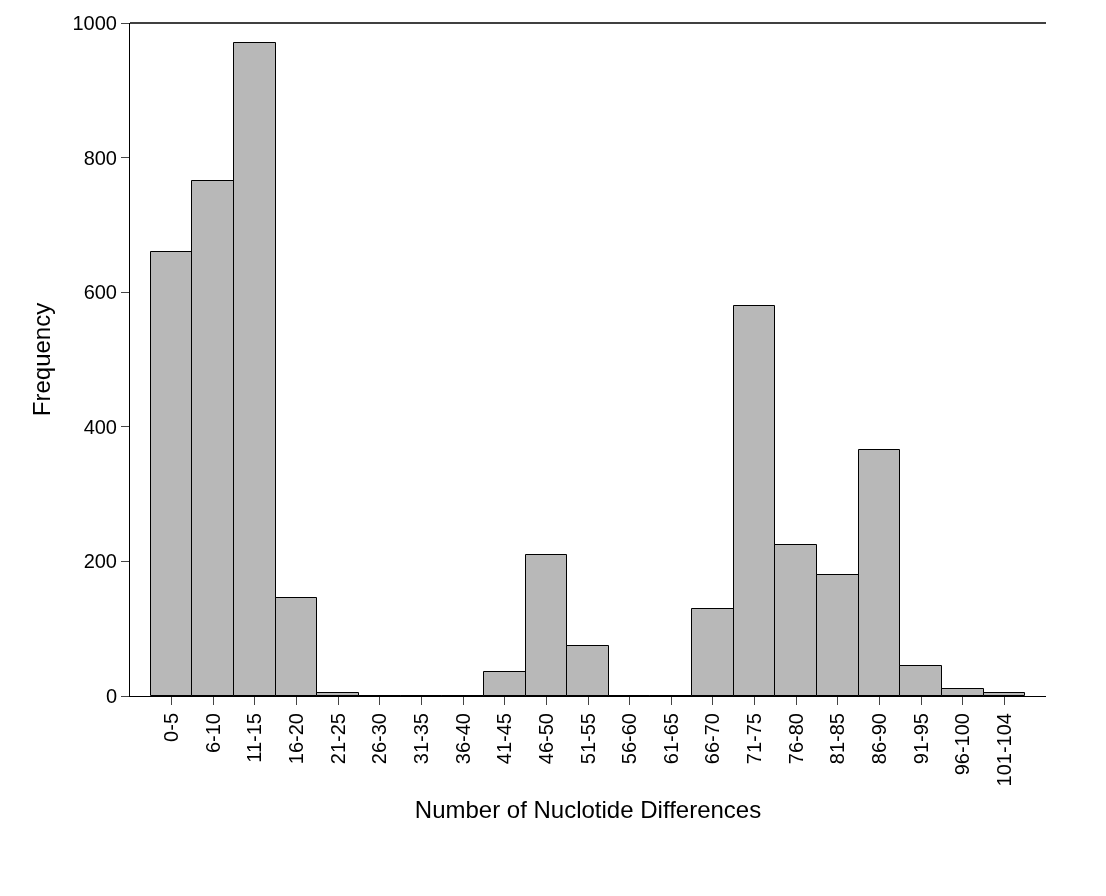 Image resolution: width=1106 pixels, height=896 pixels. What do you see at coordinates (920, 739) in the screenshot?
I see `x-tick-label: 91-95` at bounding box center [920, 739].